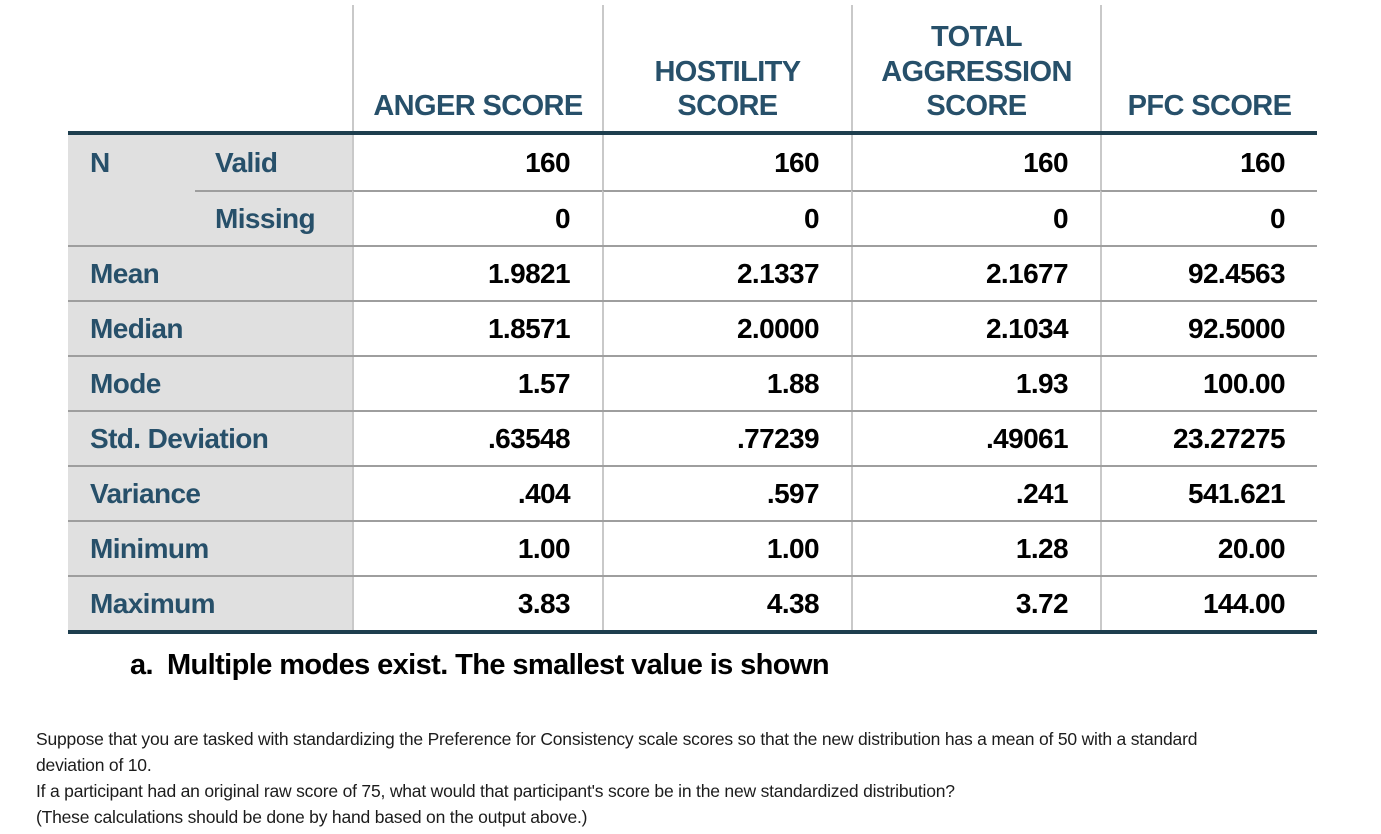 This screenshot has width=1381, height=834. What do you see at coordinates (477, 438) in the screenshot?
I see `table-cell: .63548` at bounding box center [477, 438].